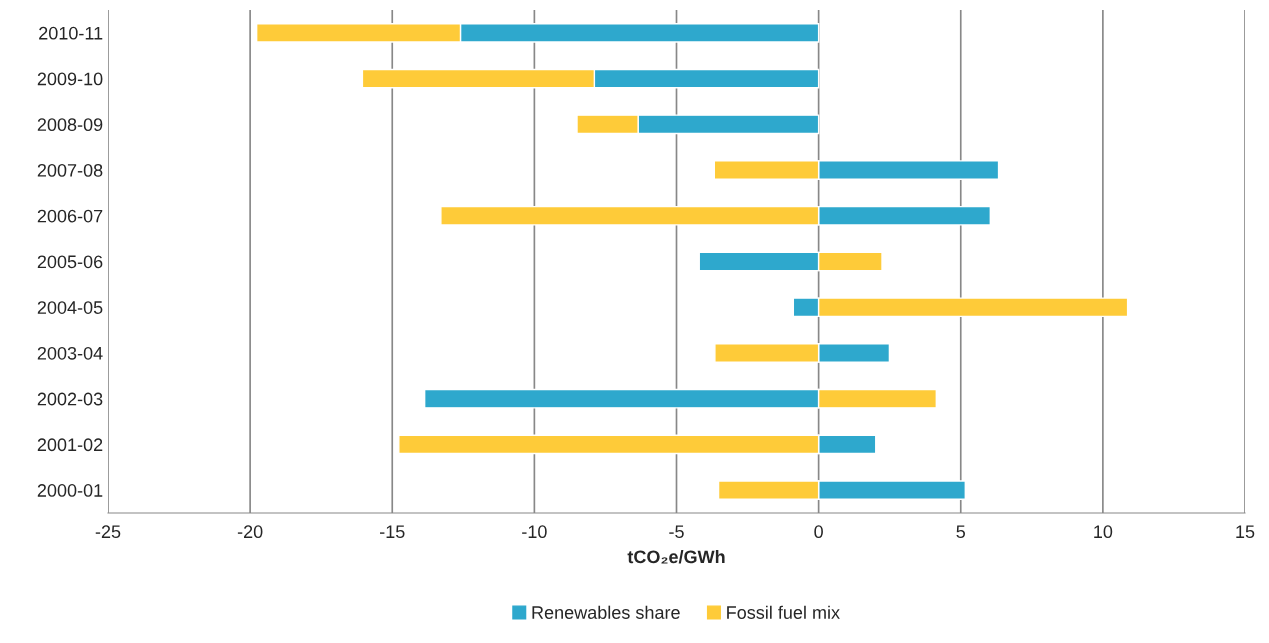 This screenshot has width=1269, height=643. Describe the element at coordinates (70, 262) in the screenshot. I see `y-tick-label: 2005-06` at that location.